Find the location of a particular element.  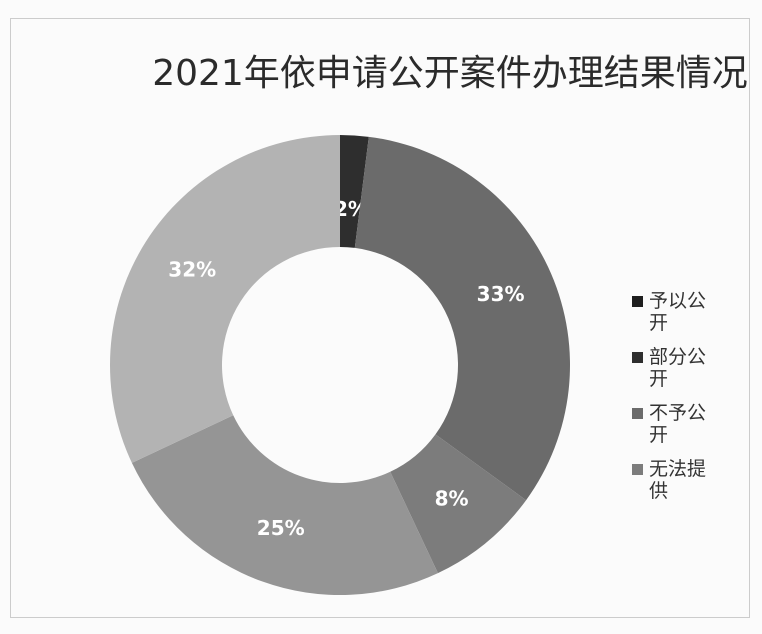

legend-label: 予以公开 is located at coordinates (678, 312).